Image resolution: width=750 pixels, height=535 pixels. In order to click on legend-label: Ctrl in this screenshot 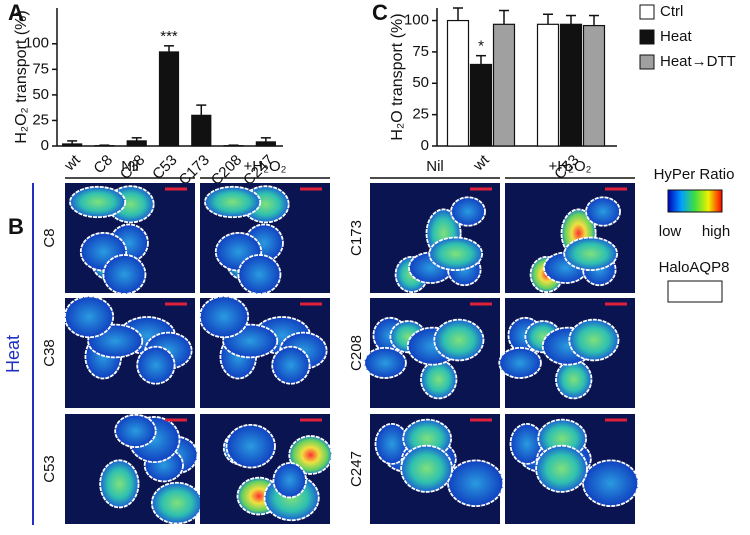, I will do `click(671, 11)`.